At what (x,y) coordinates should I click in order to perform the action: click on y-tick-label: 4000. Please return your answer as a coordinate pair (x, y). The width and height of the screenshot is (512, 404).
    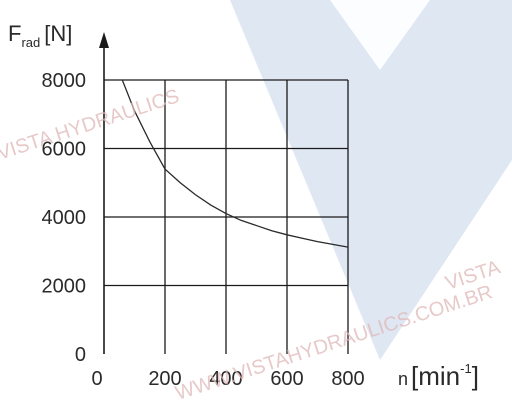
    Looking at the image, I should click on (64, 218).